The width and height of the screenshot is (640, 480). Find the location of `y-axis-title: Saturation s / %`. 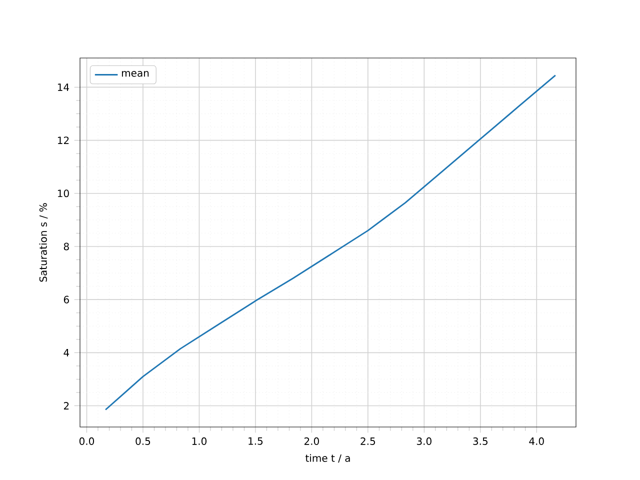

y-axis-title: Saturation s / % is located at coordinates (43, 242).